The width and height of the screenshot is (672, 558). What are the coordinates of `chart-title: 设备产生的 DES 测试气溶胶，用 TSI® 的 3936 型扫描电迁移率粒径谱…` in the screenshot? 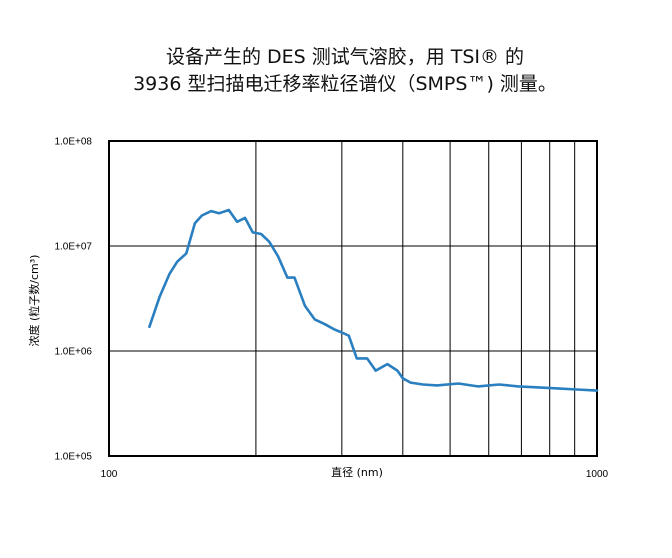 It's located at (336, 71).